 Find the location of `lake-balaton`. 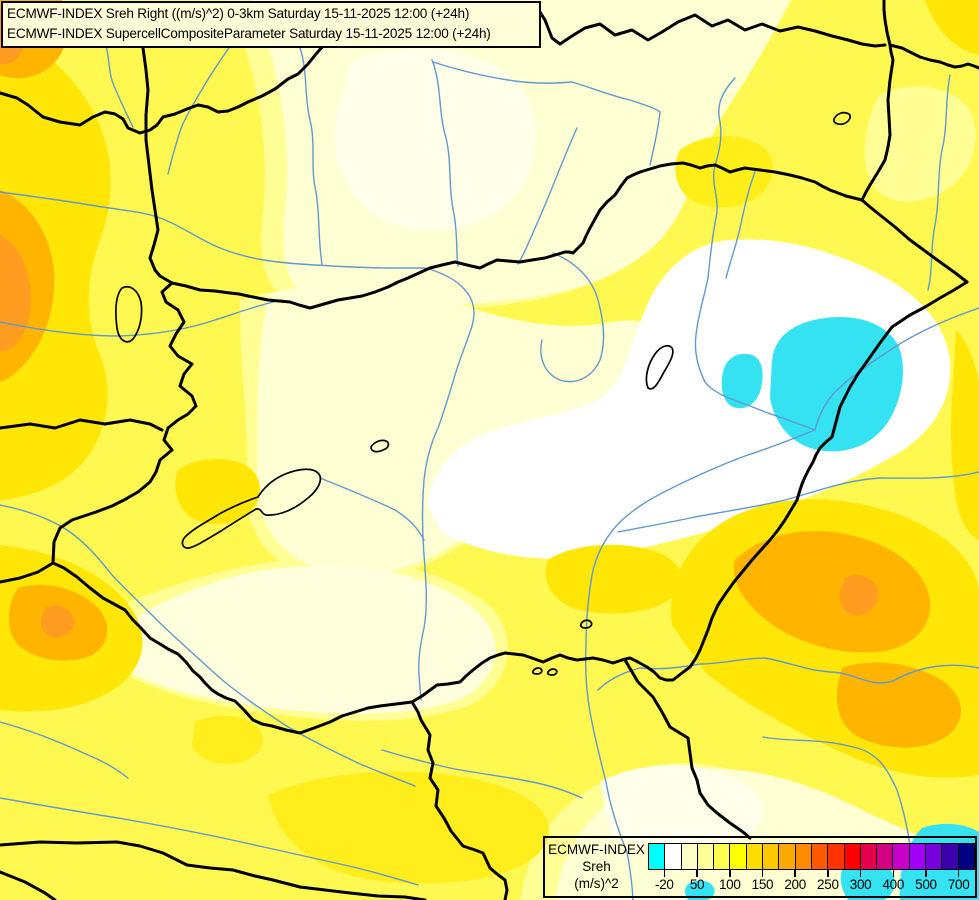

lake-balaton is located at coordinates (251, 508).